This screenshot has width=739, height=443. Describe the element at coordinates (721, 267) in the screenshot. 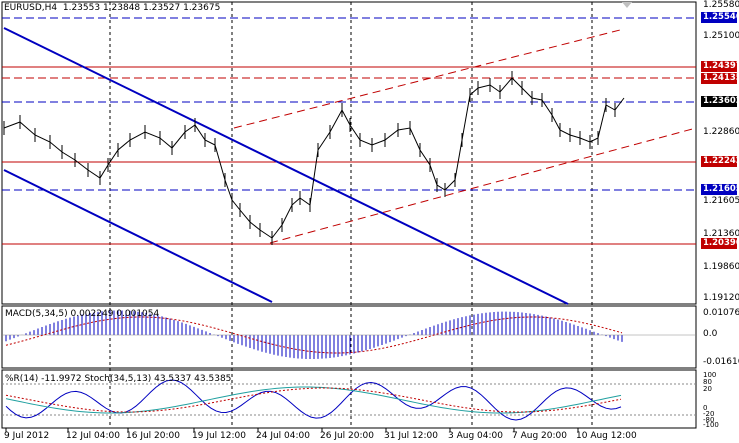

I see `price-tick: 1.19860` at that location.